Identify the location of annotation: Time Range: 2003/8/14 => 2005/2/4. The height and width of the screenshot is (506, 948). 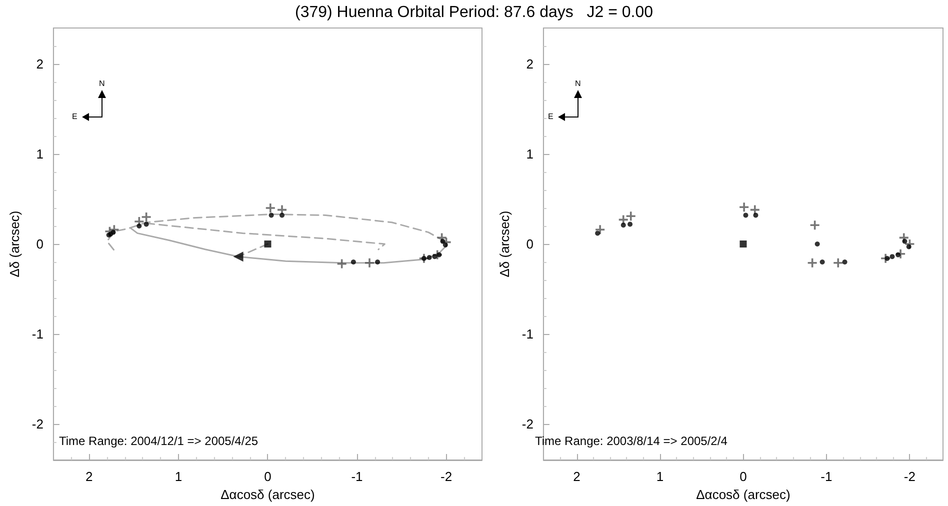
(631, 441).